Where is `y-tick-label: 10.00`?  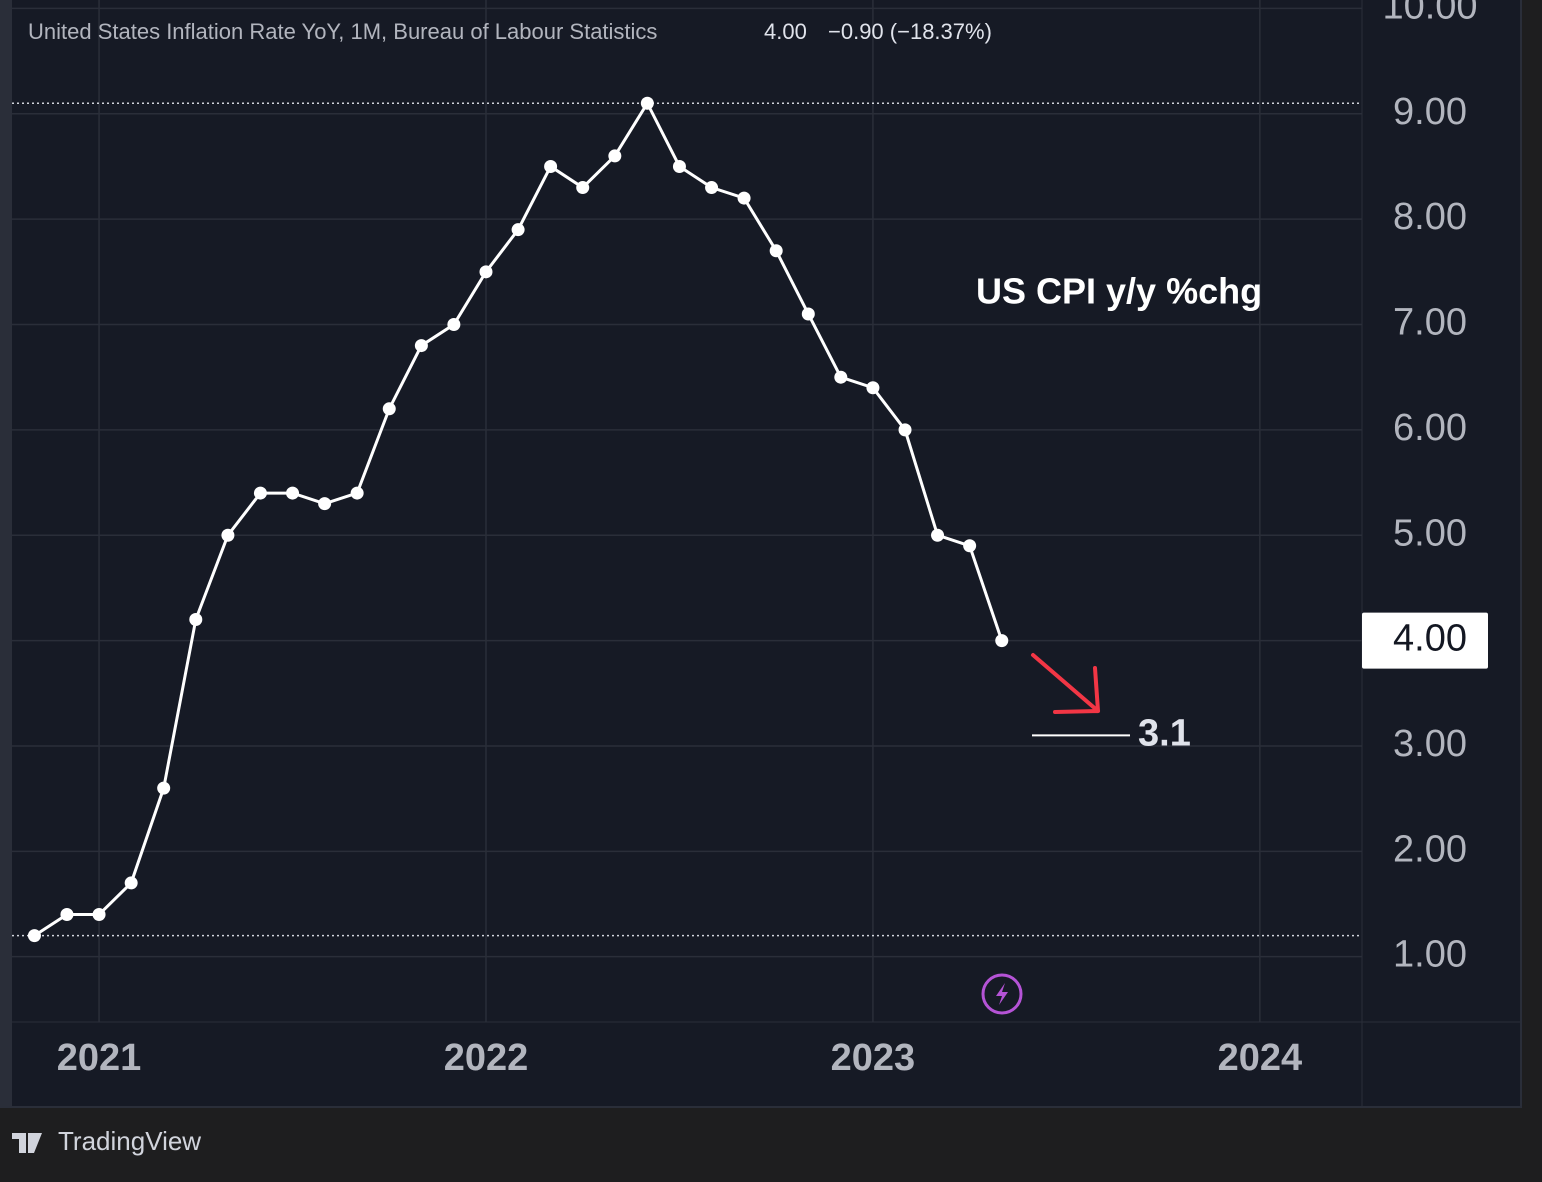 y-tick-label: 10.00 is located at coordinates (1429, 13).